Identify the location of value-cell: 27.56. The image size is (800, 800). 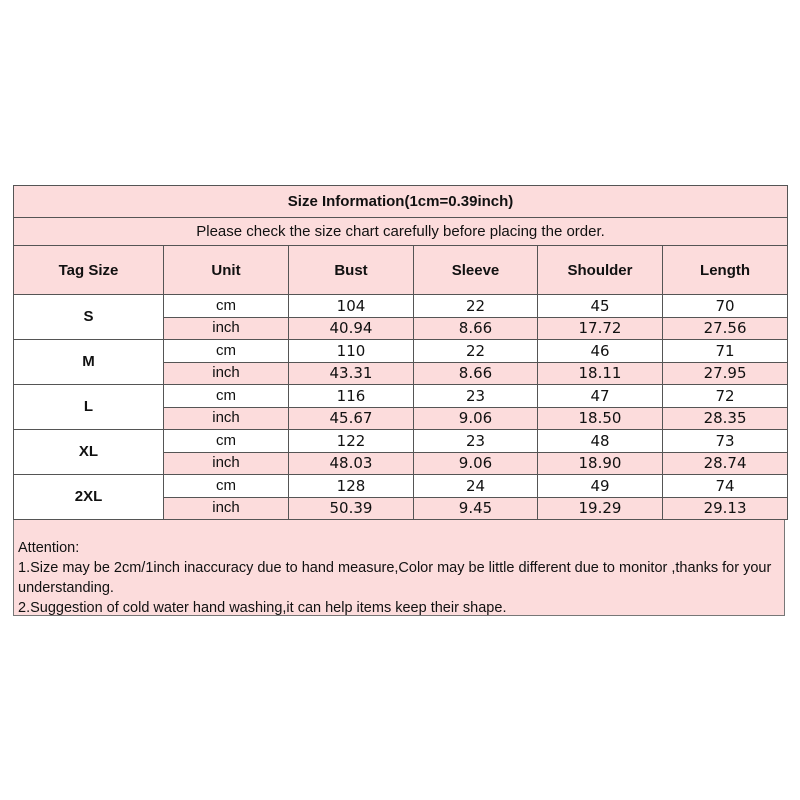
(725, 328).